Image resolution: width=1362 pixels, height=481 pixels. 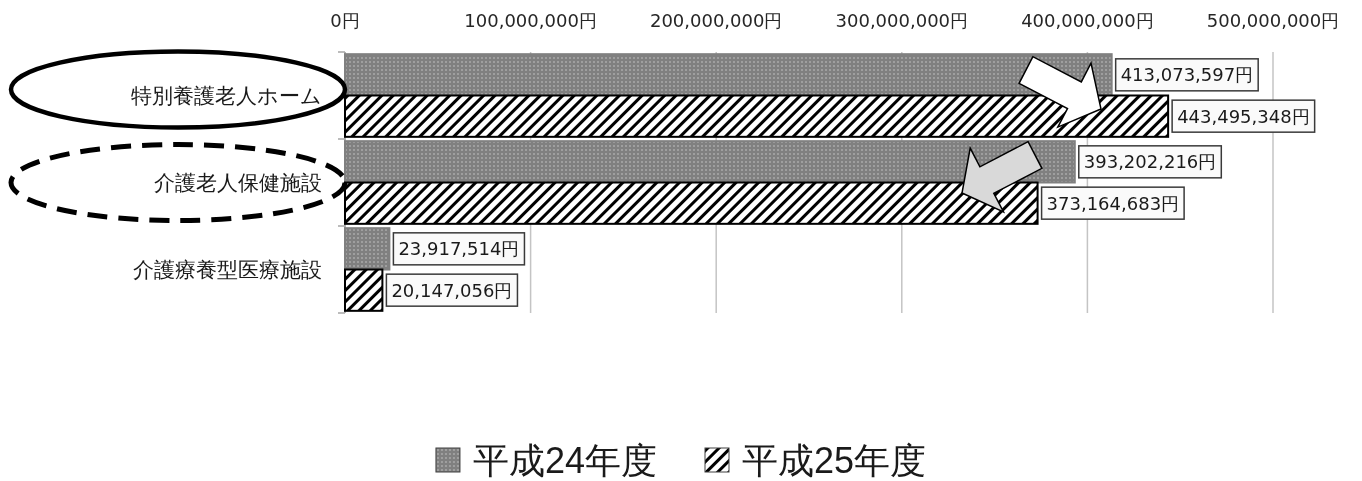 I want to click on legend-label: 平成24年度, so click(x=564, y=460).